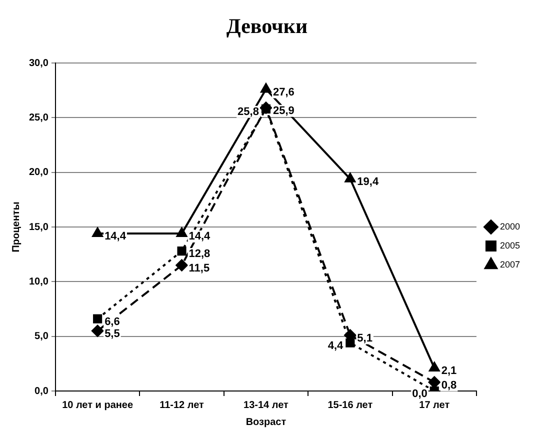 The height and width of the screenshot is (432, 534). What do you see at coordinates (510, 226) in the screenshot?
I see `legend-label: 2000` at bounding box center [510, 226].